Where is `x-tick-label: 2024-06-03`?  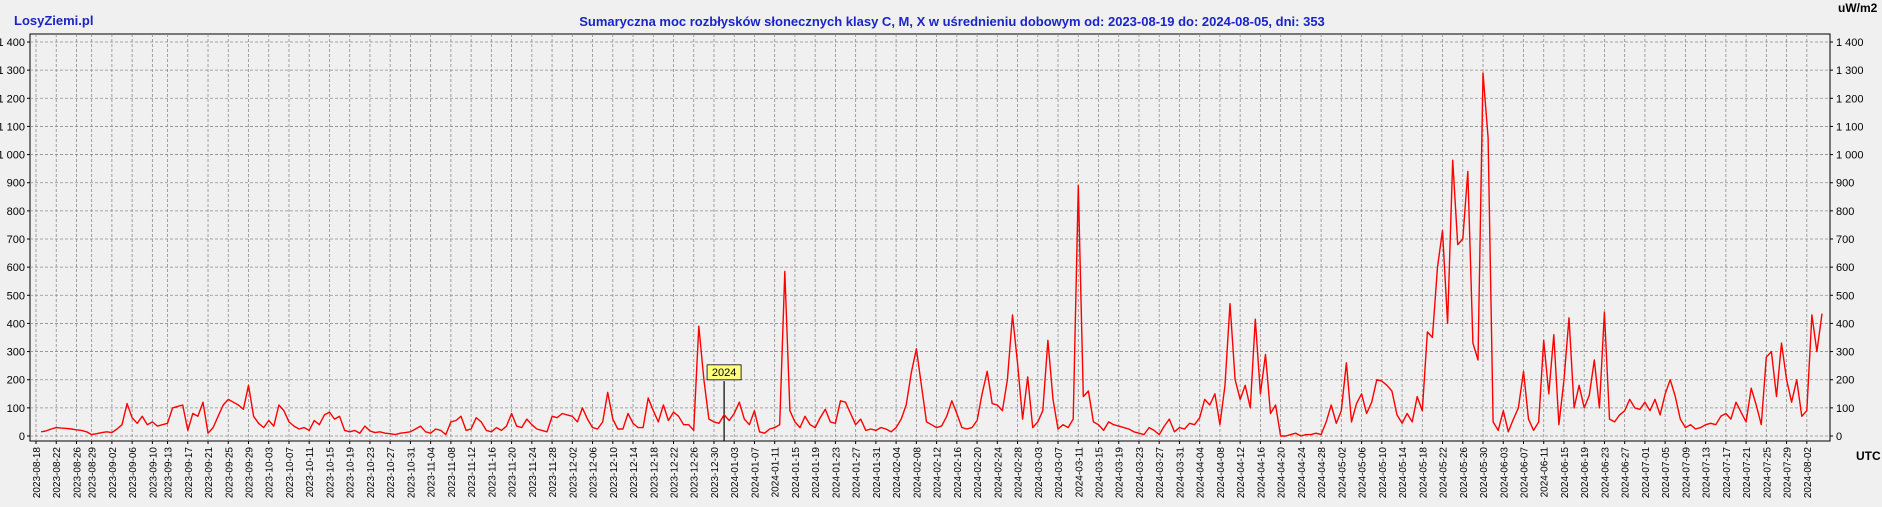
x-tick-label: 2024-06-03 is located at coordinates (1504, 473).